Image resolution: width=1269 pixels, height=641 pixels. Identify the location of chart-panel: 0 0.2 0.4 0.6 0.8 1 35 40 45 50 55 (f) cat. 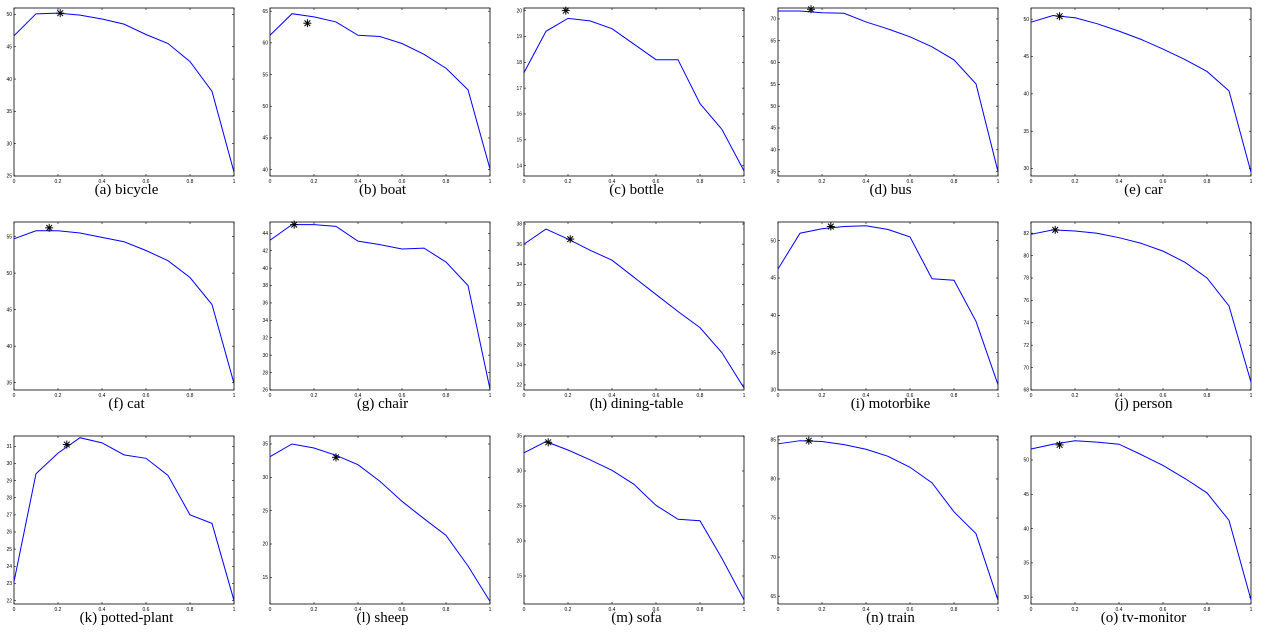
(126, 320).